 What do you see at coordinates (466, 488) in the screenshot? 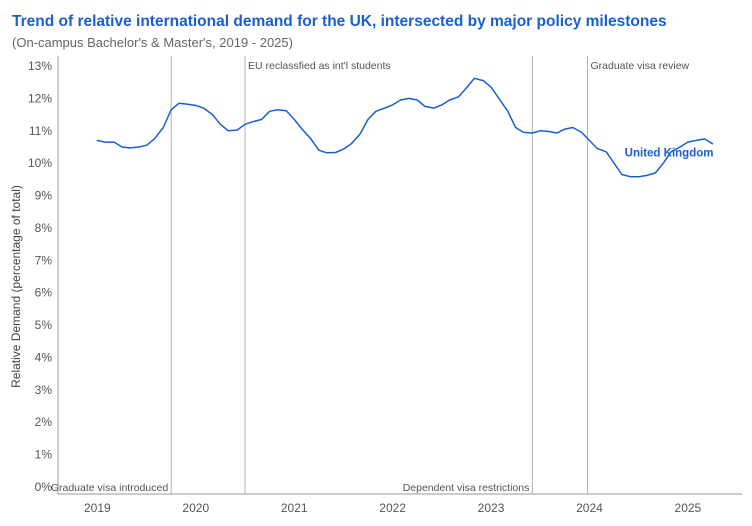
I see `milestone-label: Dependent visa restrictions` at bounding box center [466, 488].